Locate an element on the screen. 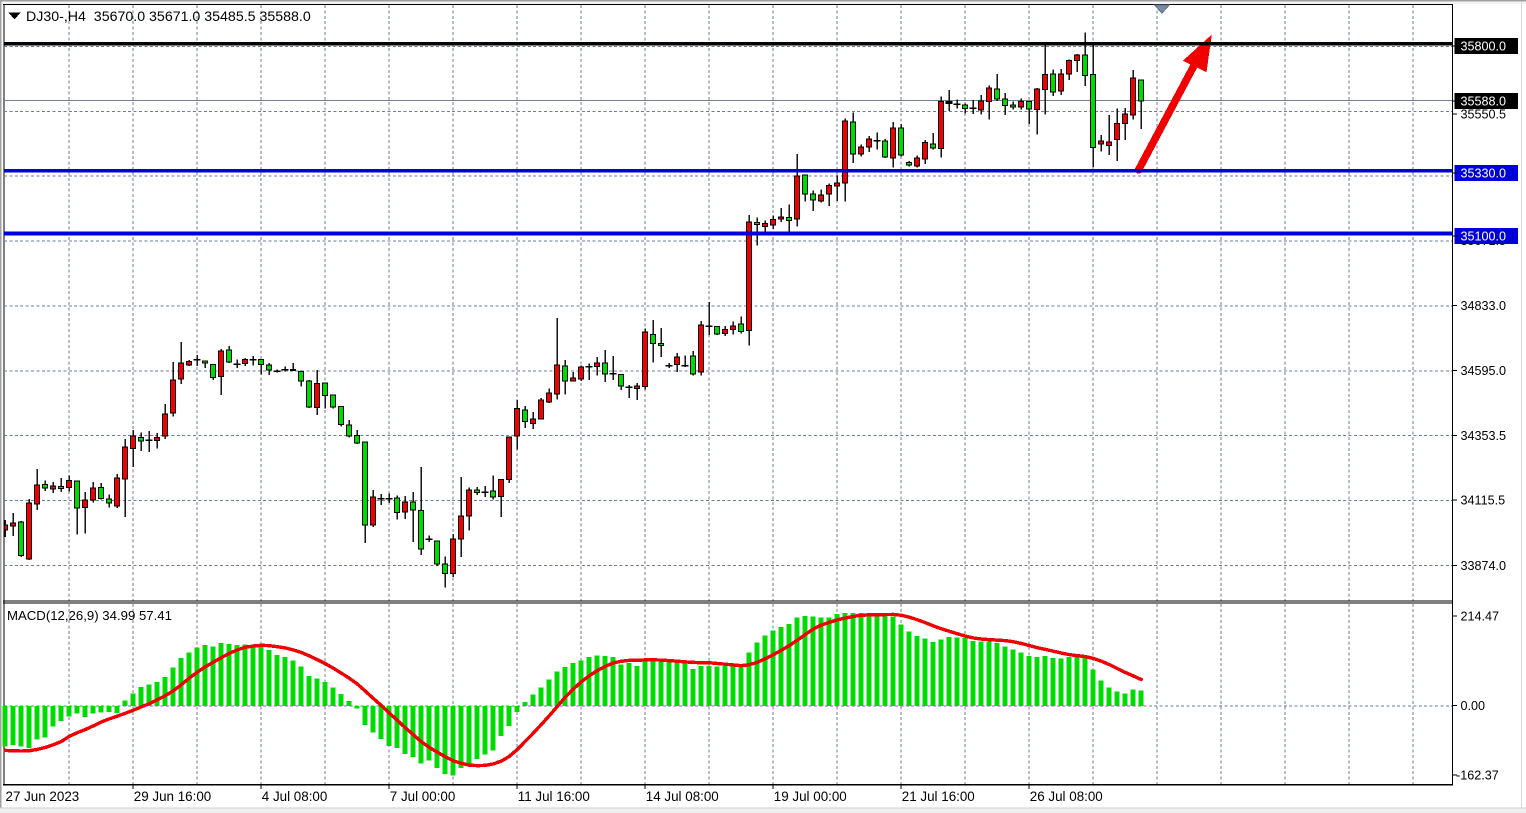  svg-text: 34595.0 is located at coordinates (1484, 371).